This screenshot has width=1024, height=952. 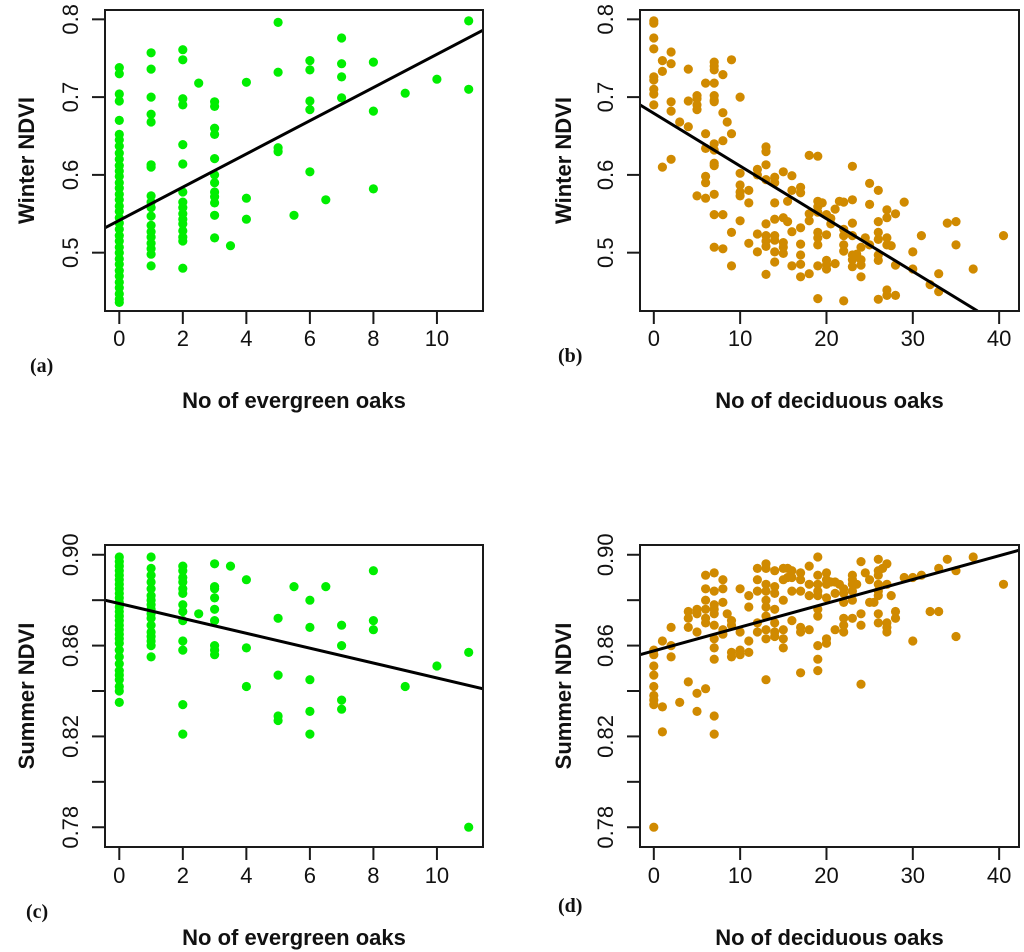 What do you see at coordinates (246, 875) in the screenshot?
I see `x-tick-label: 4` at bounding box center [246, 875].